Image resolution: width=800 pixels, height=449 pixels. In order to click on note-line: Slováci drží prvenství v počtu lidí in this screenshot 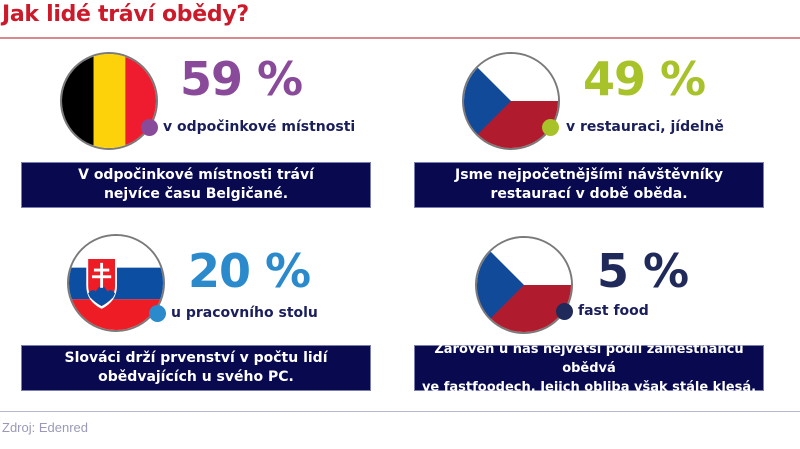, I will do `click(196, 358)`.